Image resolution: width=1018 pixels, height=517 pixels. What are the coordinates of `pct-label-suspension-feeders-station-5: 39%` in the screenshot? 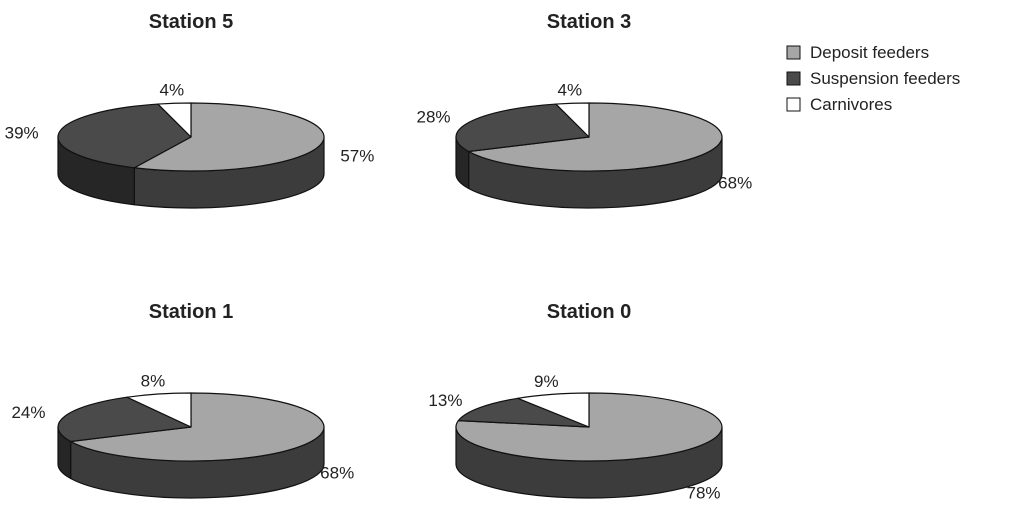 It's located at (22, 132).